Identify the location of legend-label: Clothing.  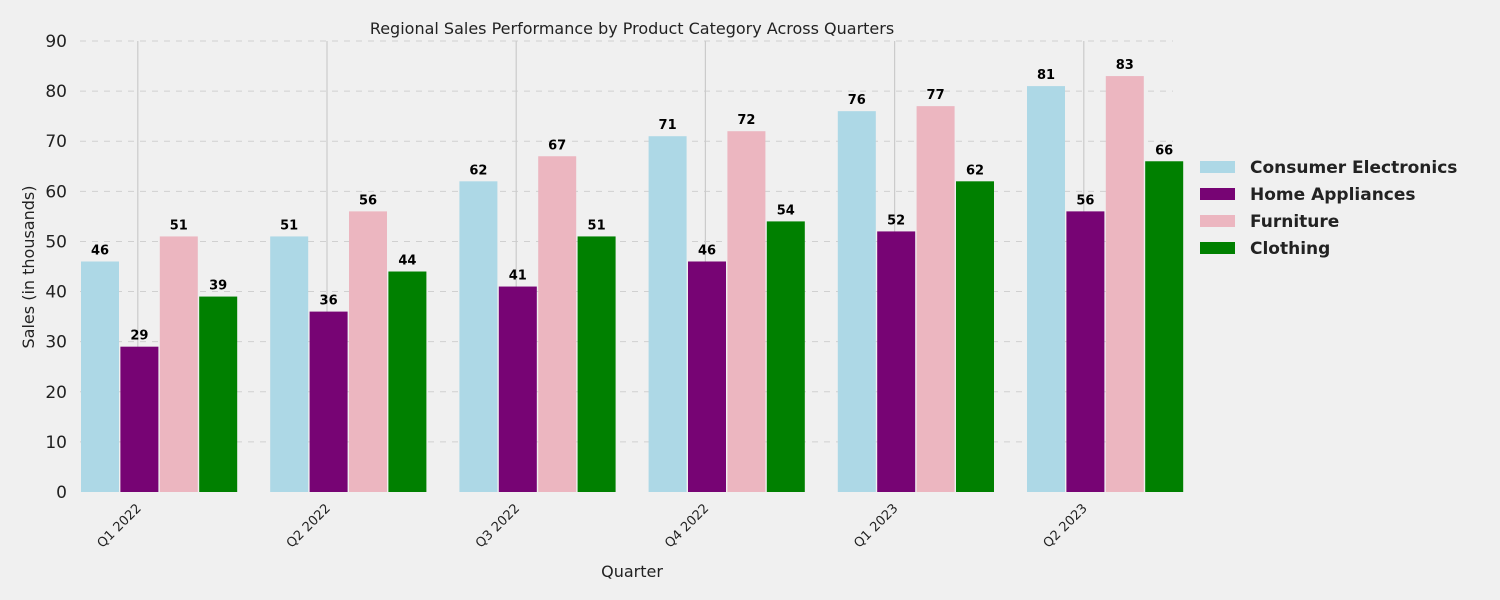
(1290, 249).